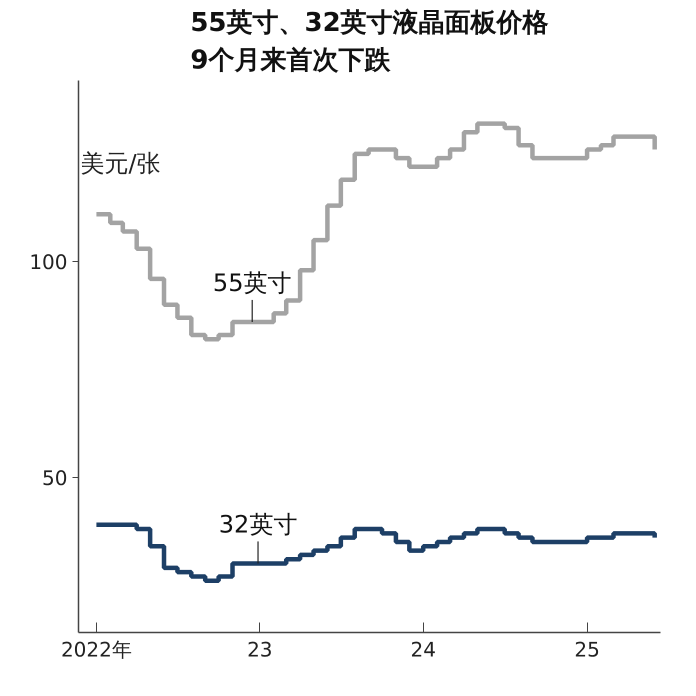 Image resolution: width=696 pixels, height=696 pixels. I want to click on y-axis-title: 美元/张, so click(120, 164).